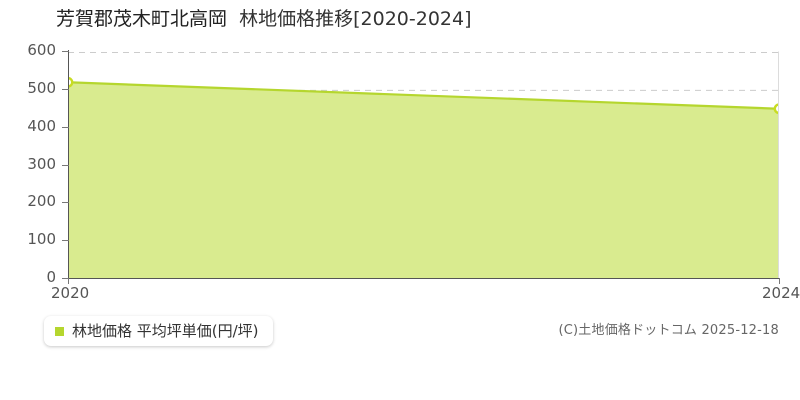  I want to click on y-axis-line, so click(68, 164).